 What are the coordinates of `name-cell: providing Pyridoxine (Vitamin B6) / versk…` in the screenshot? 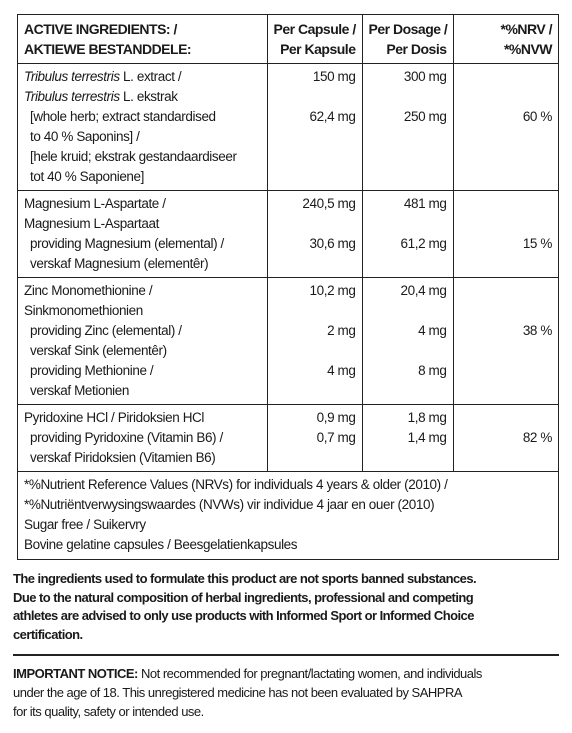 It's located at (142, 449).